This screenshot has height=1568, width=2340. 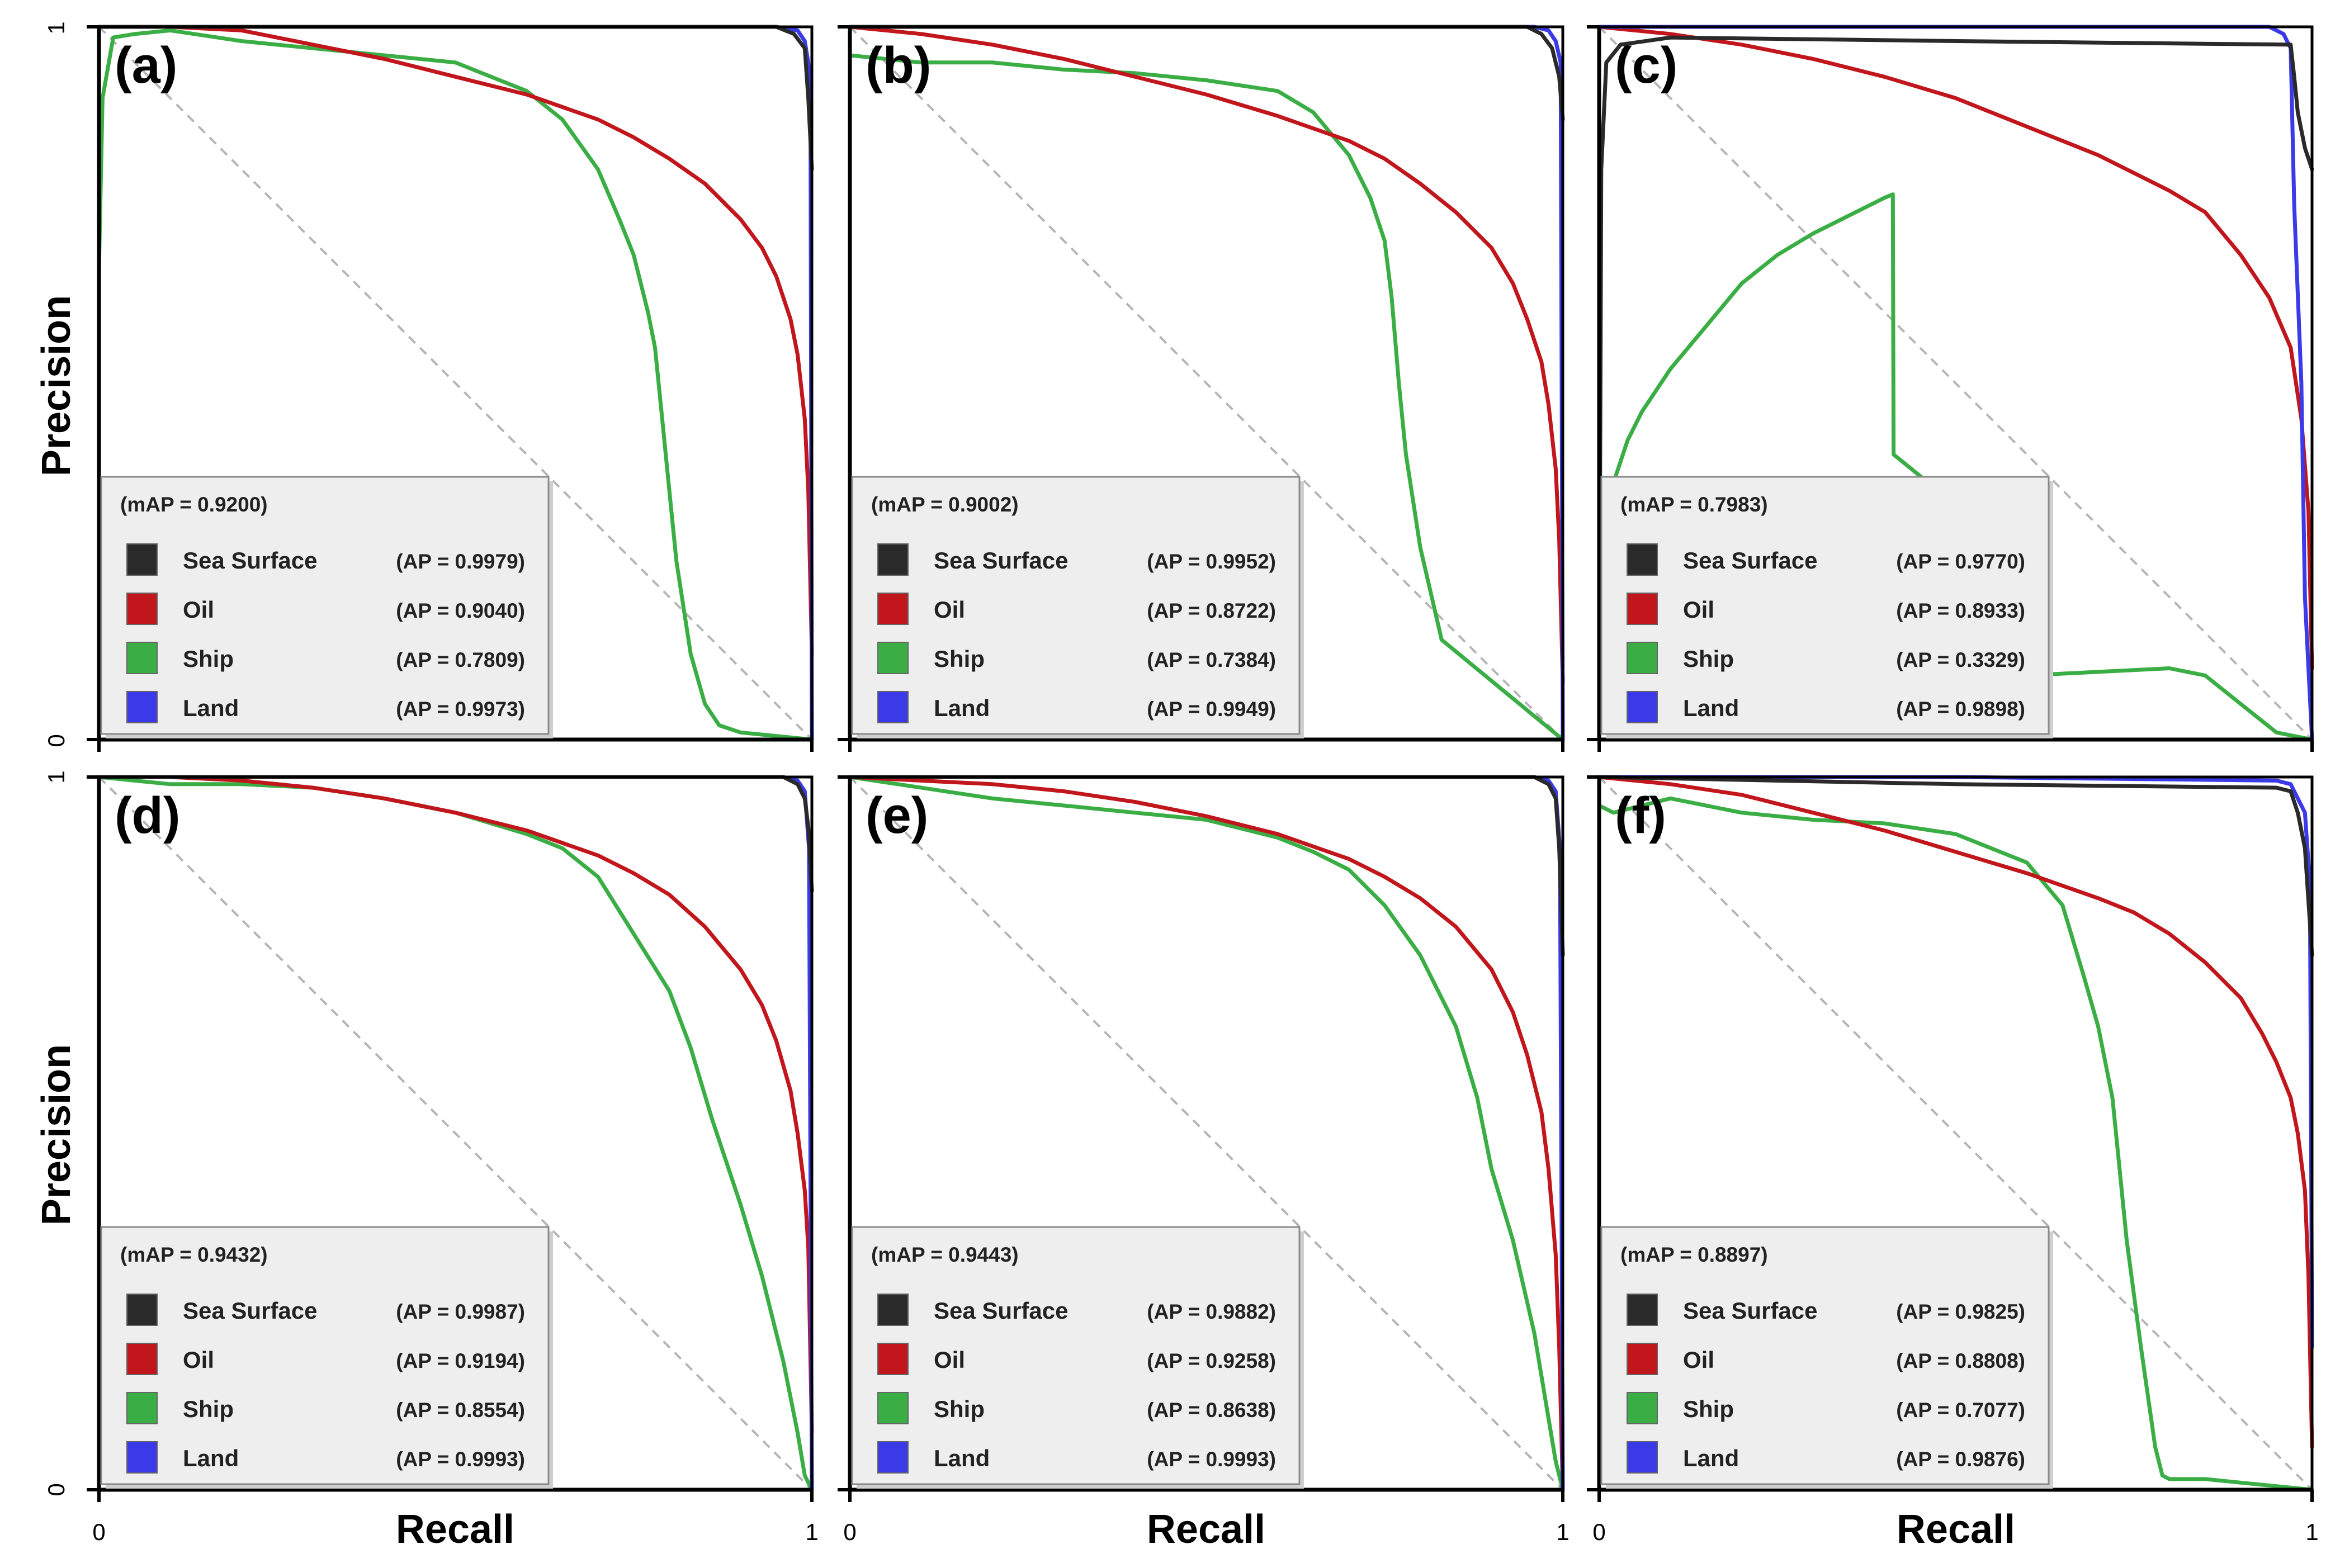 What do you see at coordinates (455, 1529) in the screenshot?
I see `x-axis-label-left: Recall` at bounding box center [455, 1529].